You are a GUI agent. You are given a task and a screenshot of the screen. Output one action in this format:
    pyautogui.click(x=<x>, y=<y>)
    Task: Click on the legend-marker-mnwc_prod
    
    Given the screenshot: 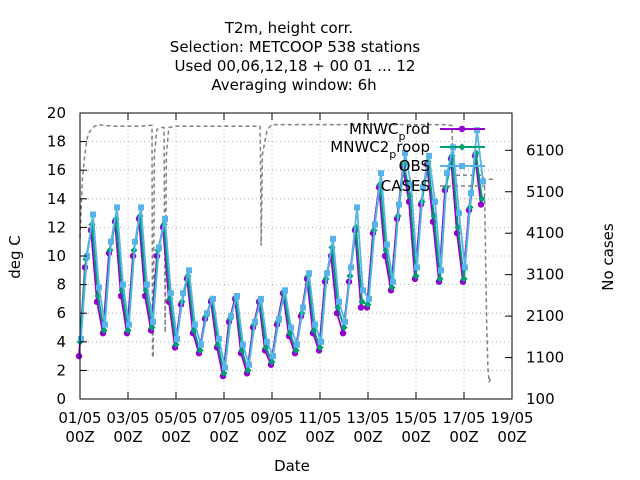 What is the action you would take?
    pyautogui.click(x=462, y=129)
    